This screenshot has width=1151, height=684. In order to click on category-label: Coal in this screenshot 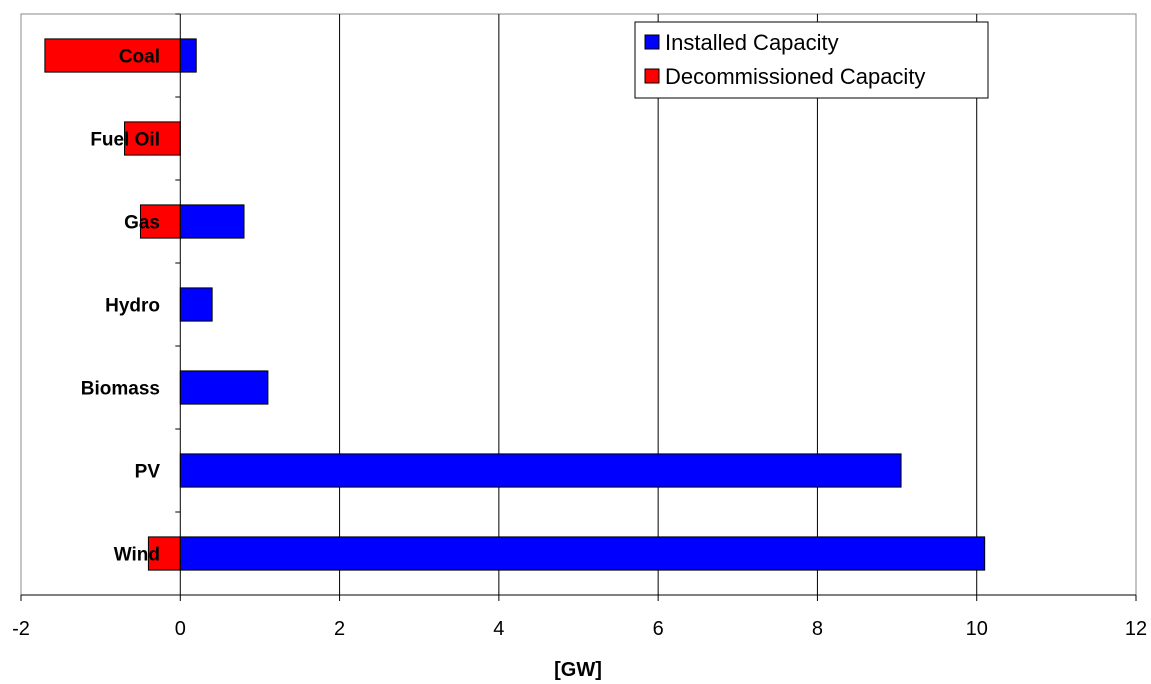, I will do `click(139, 57)`.